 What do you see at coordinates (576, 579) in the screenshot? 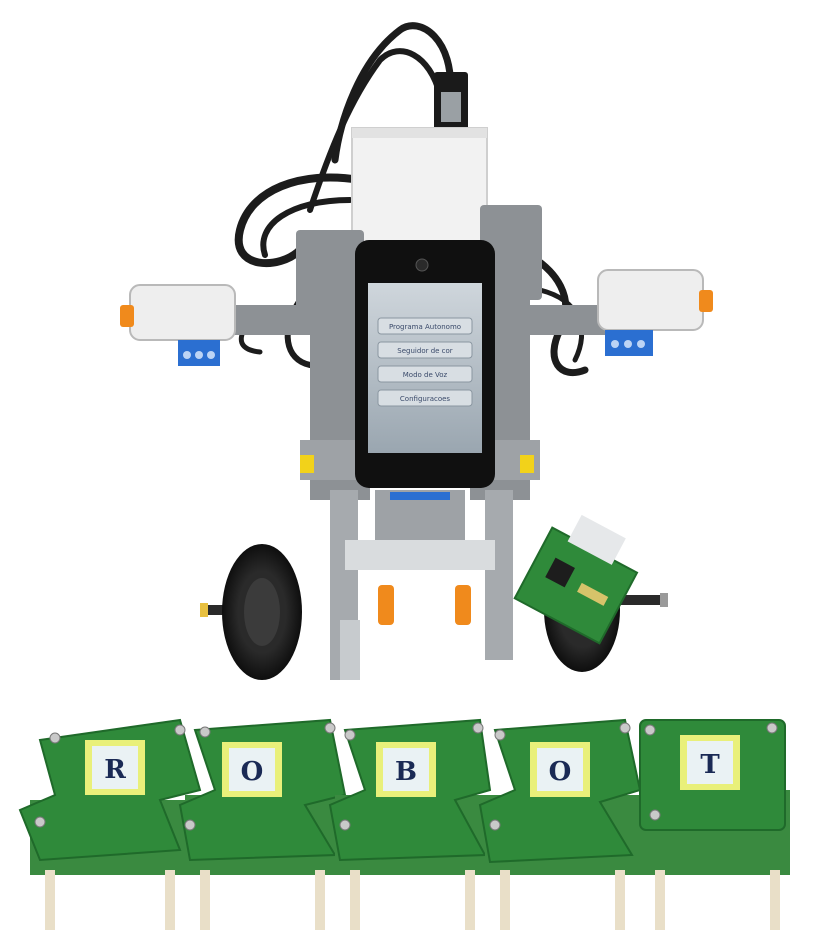
I see `xbee-board` at bounding box center [576, 579].